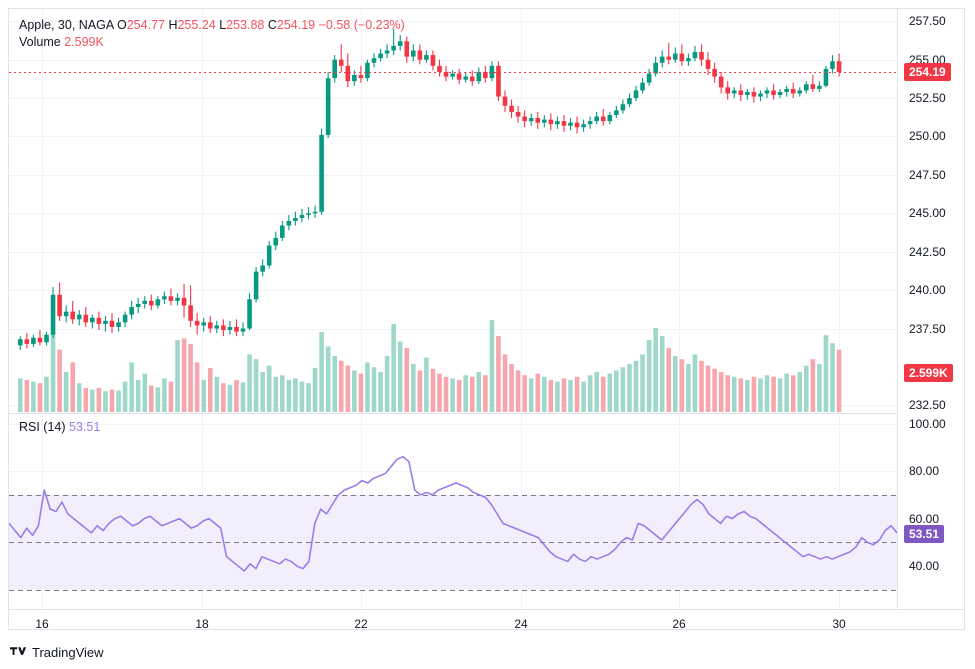 Image resolution: width=975 pixels, height=669 pixels. What do you see at coordinates (927, 213) in the screenshot?
I see `price-tick-label: 245.00` at bounding box center [927, 213].